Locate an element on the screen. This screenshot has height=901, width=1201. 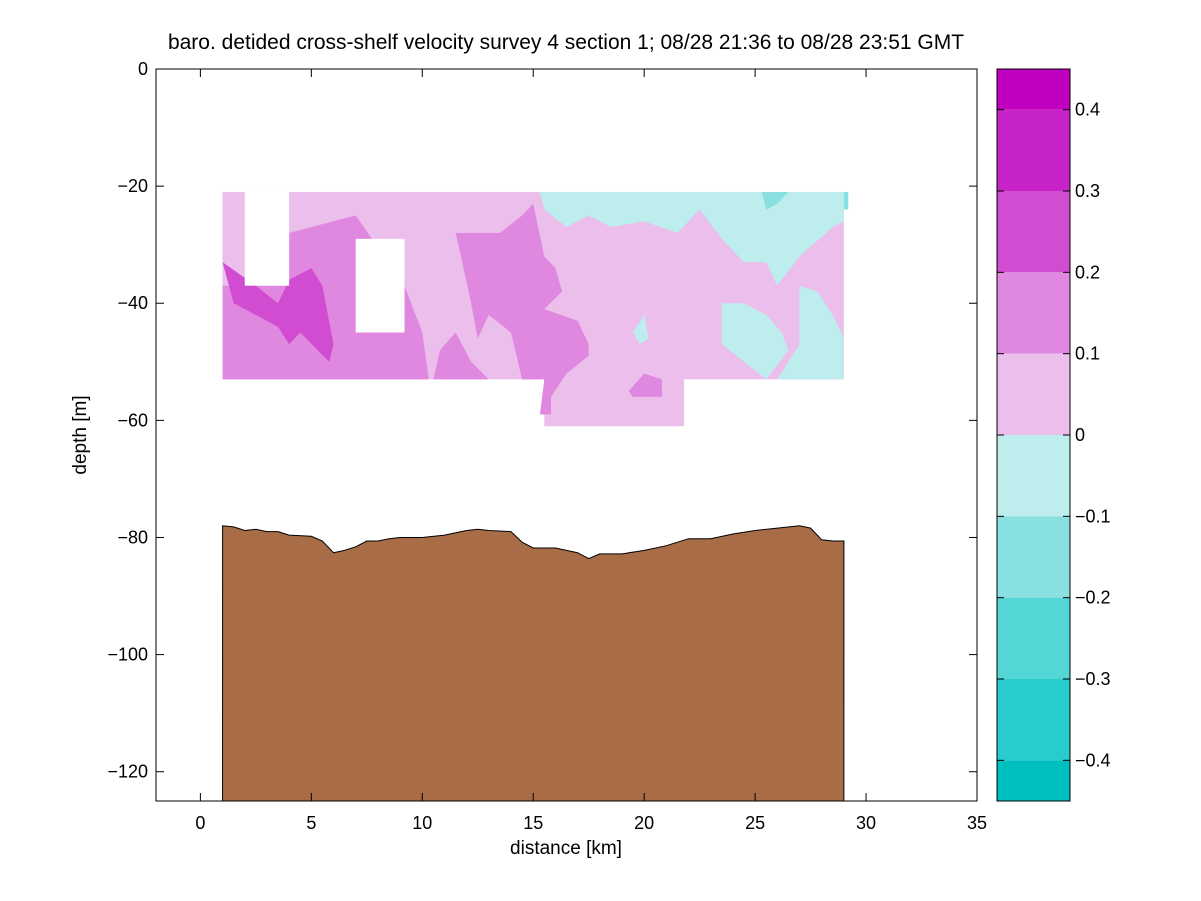
colorbar-tick-label: 0 is located at coordinates (1080, 435).